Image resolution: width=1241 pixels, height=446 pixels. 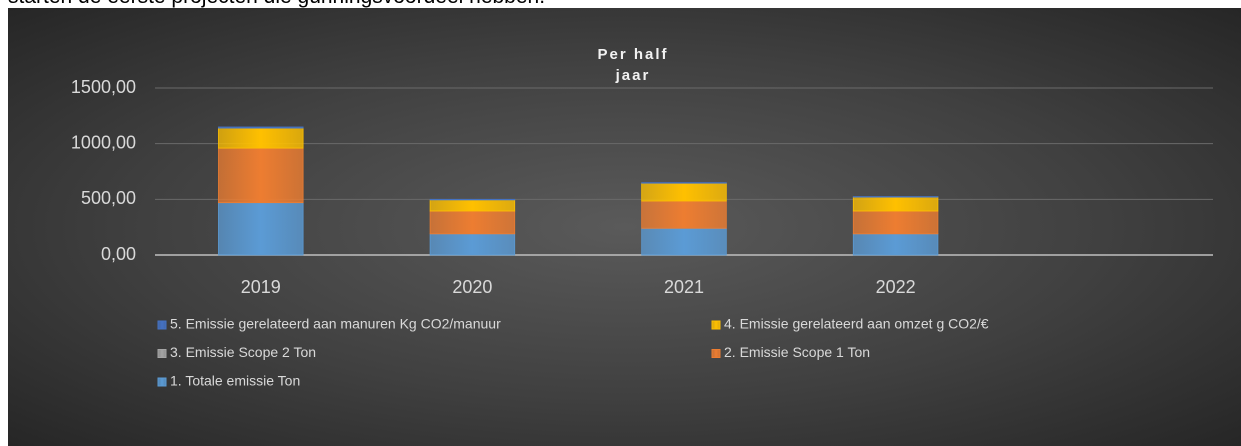 I want to click on y-tick-label: 1500,00, so click(x=103, y=87).